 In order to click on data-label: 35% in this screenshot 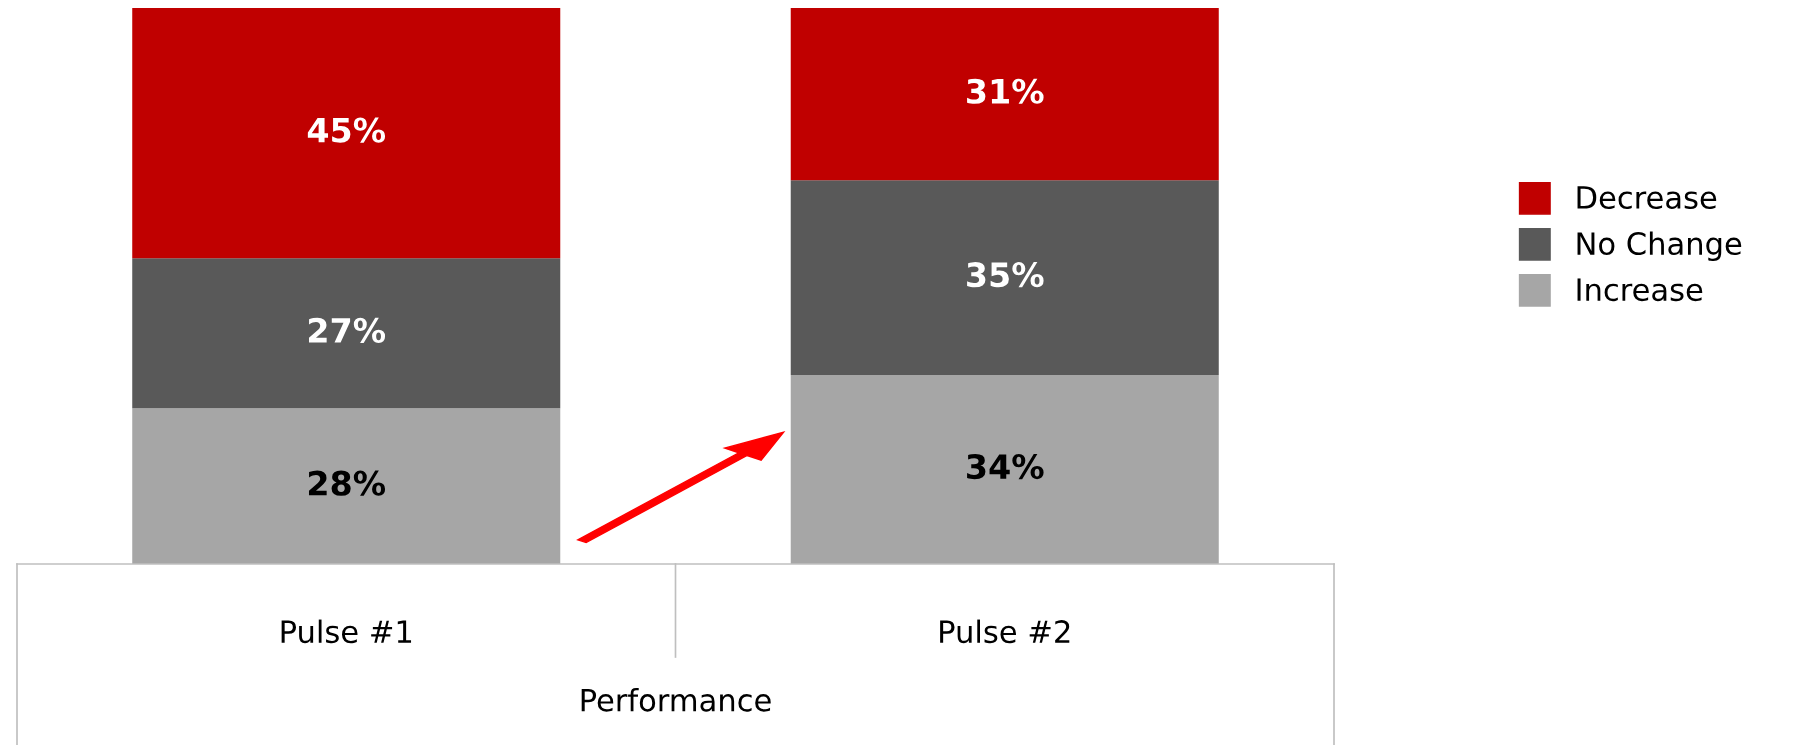, I will do `click(1005, 275)`.